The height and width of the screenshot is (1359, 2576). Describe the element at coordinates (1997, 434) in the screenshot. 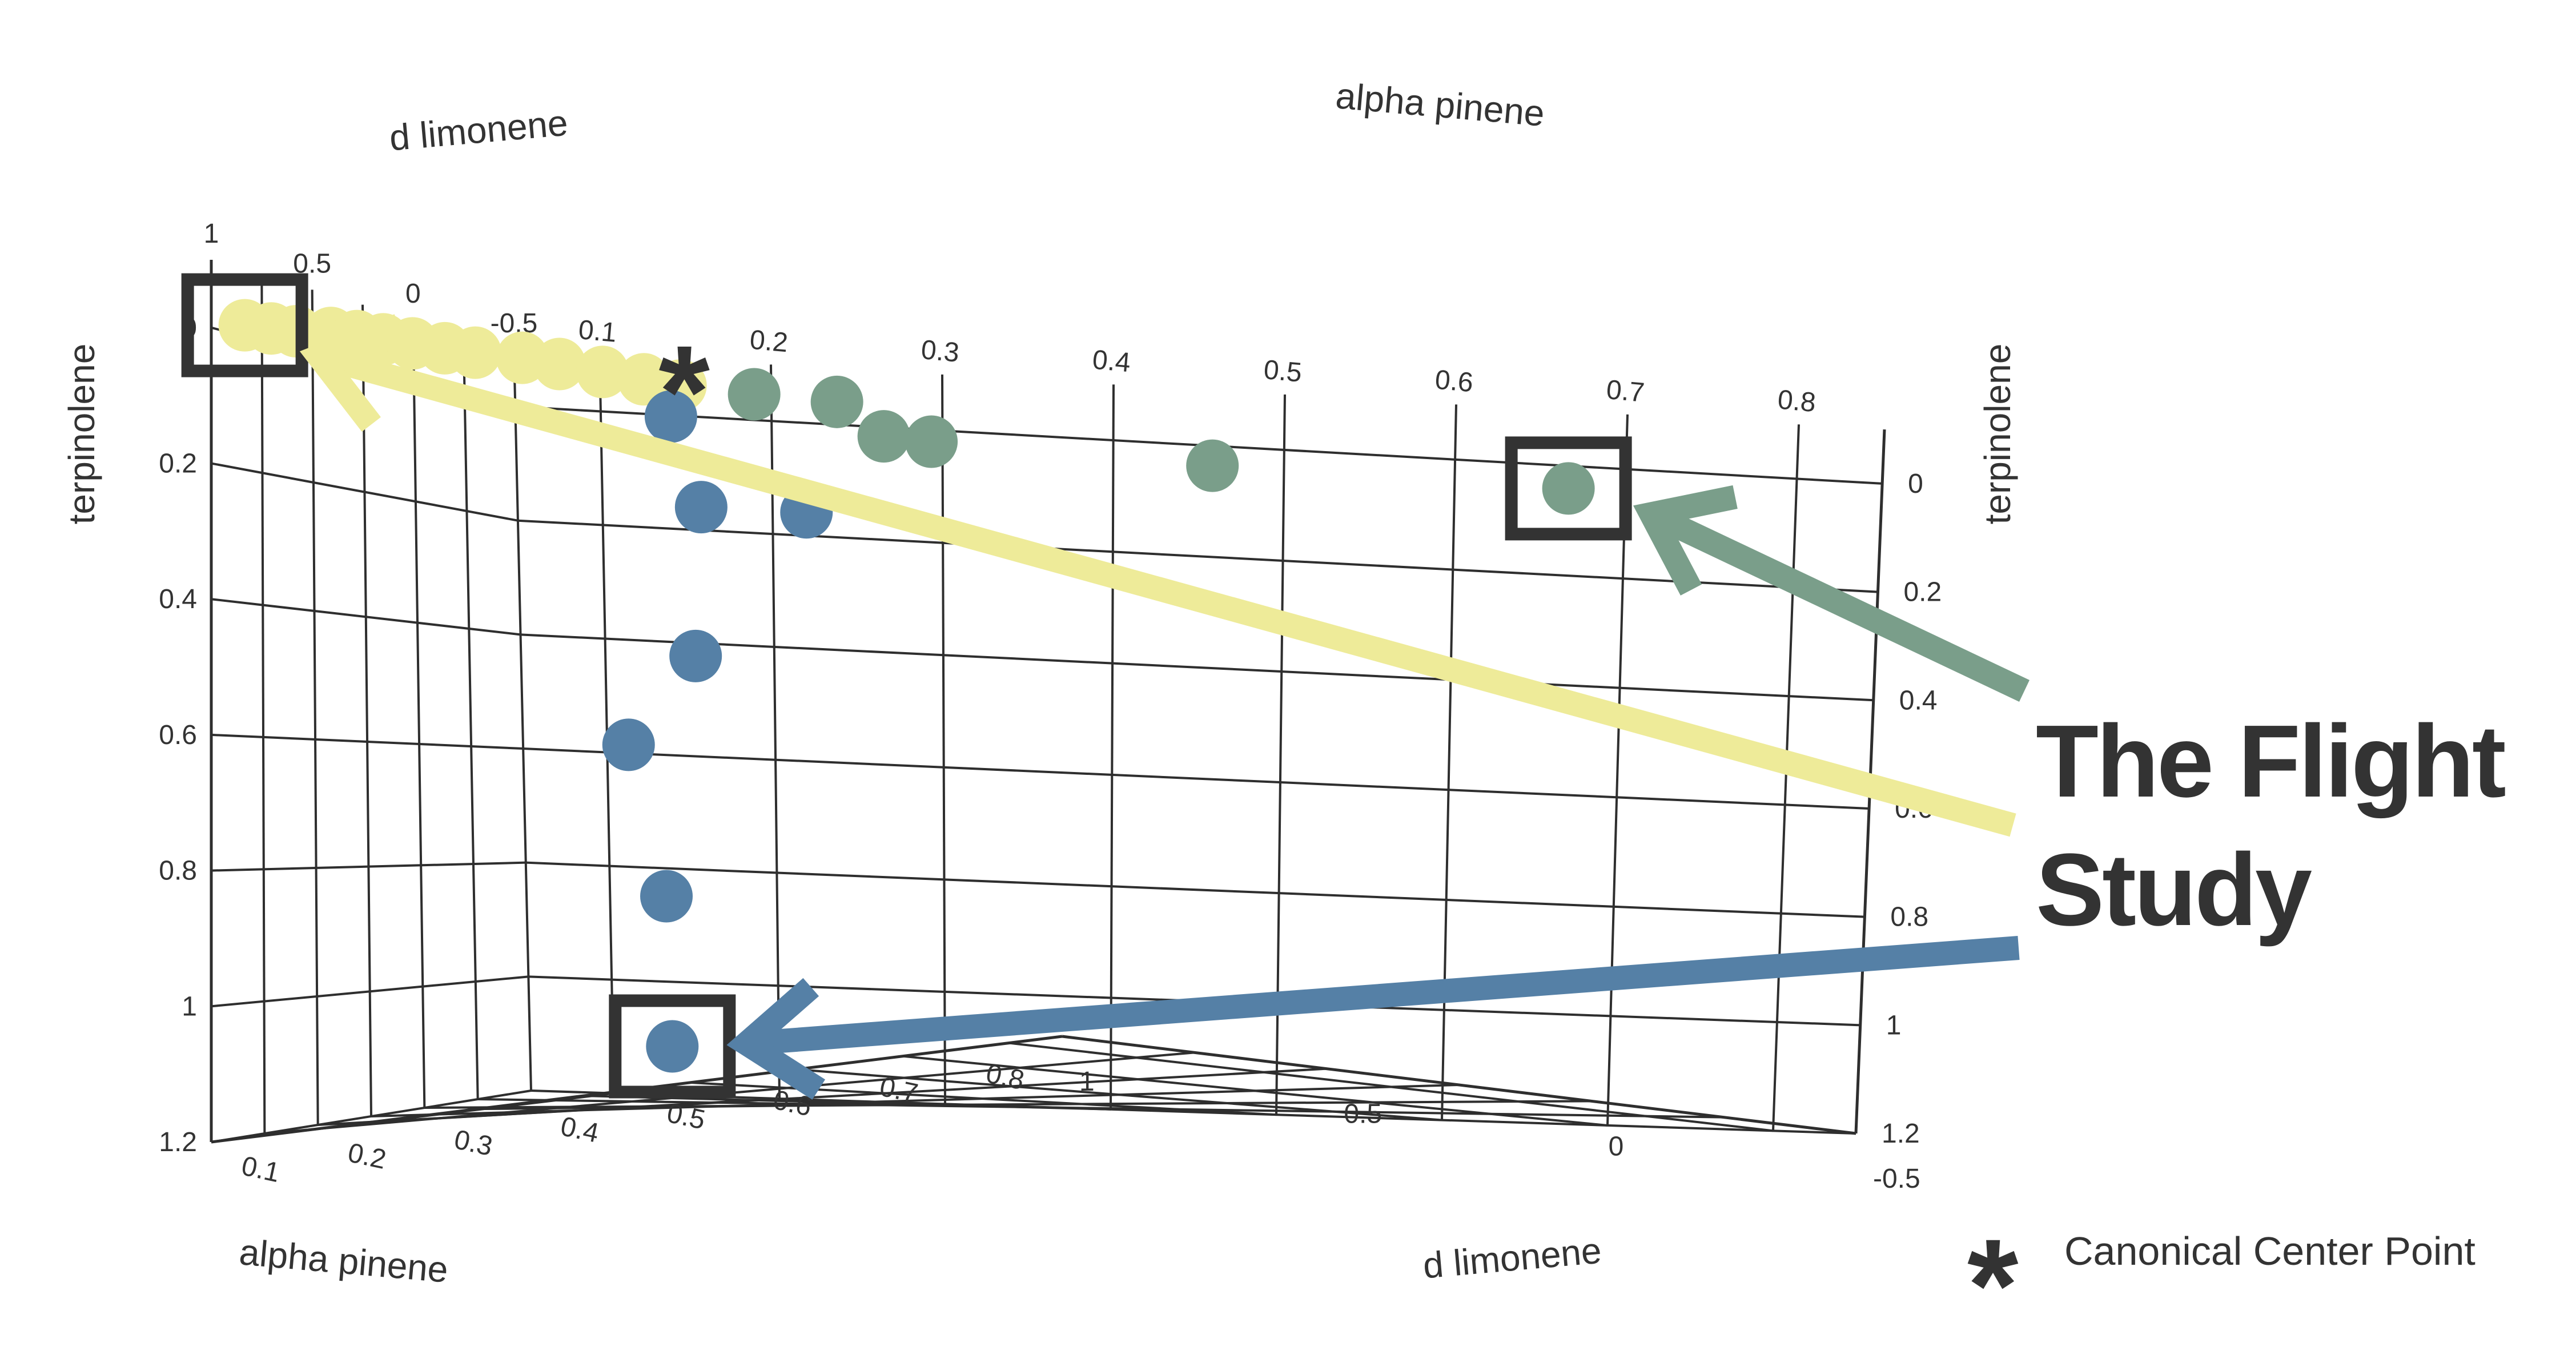

I see `axis-title-z-right: terpinolene` at that location.